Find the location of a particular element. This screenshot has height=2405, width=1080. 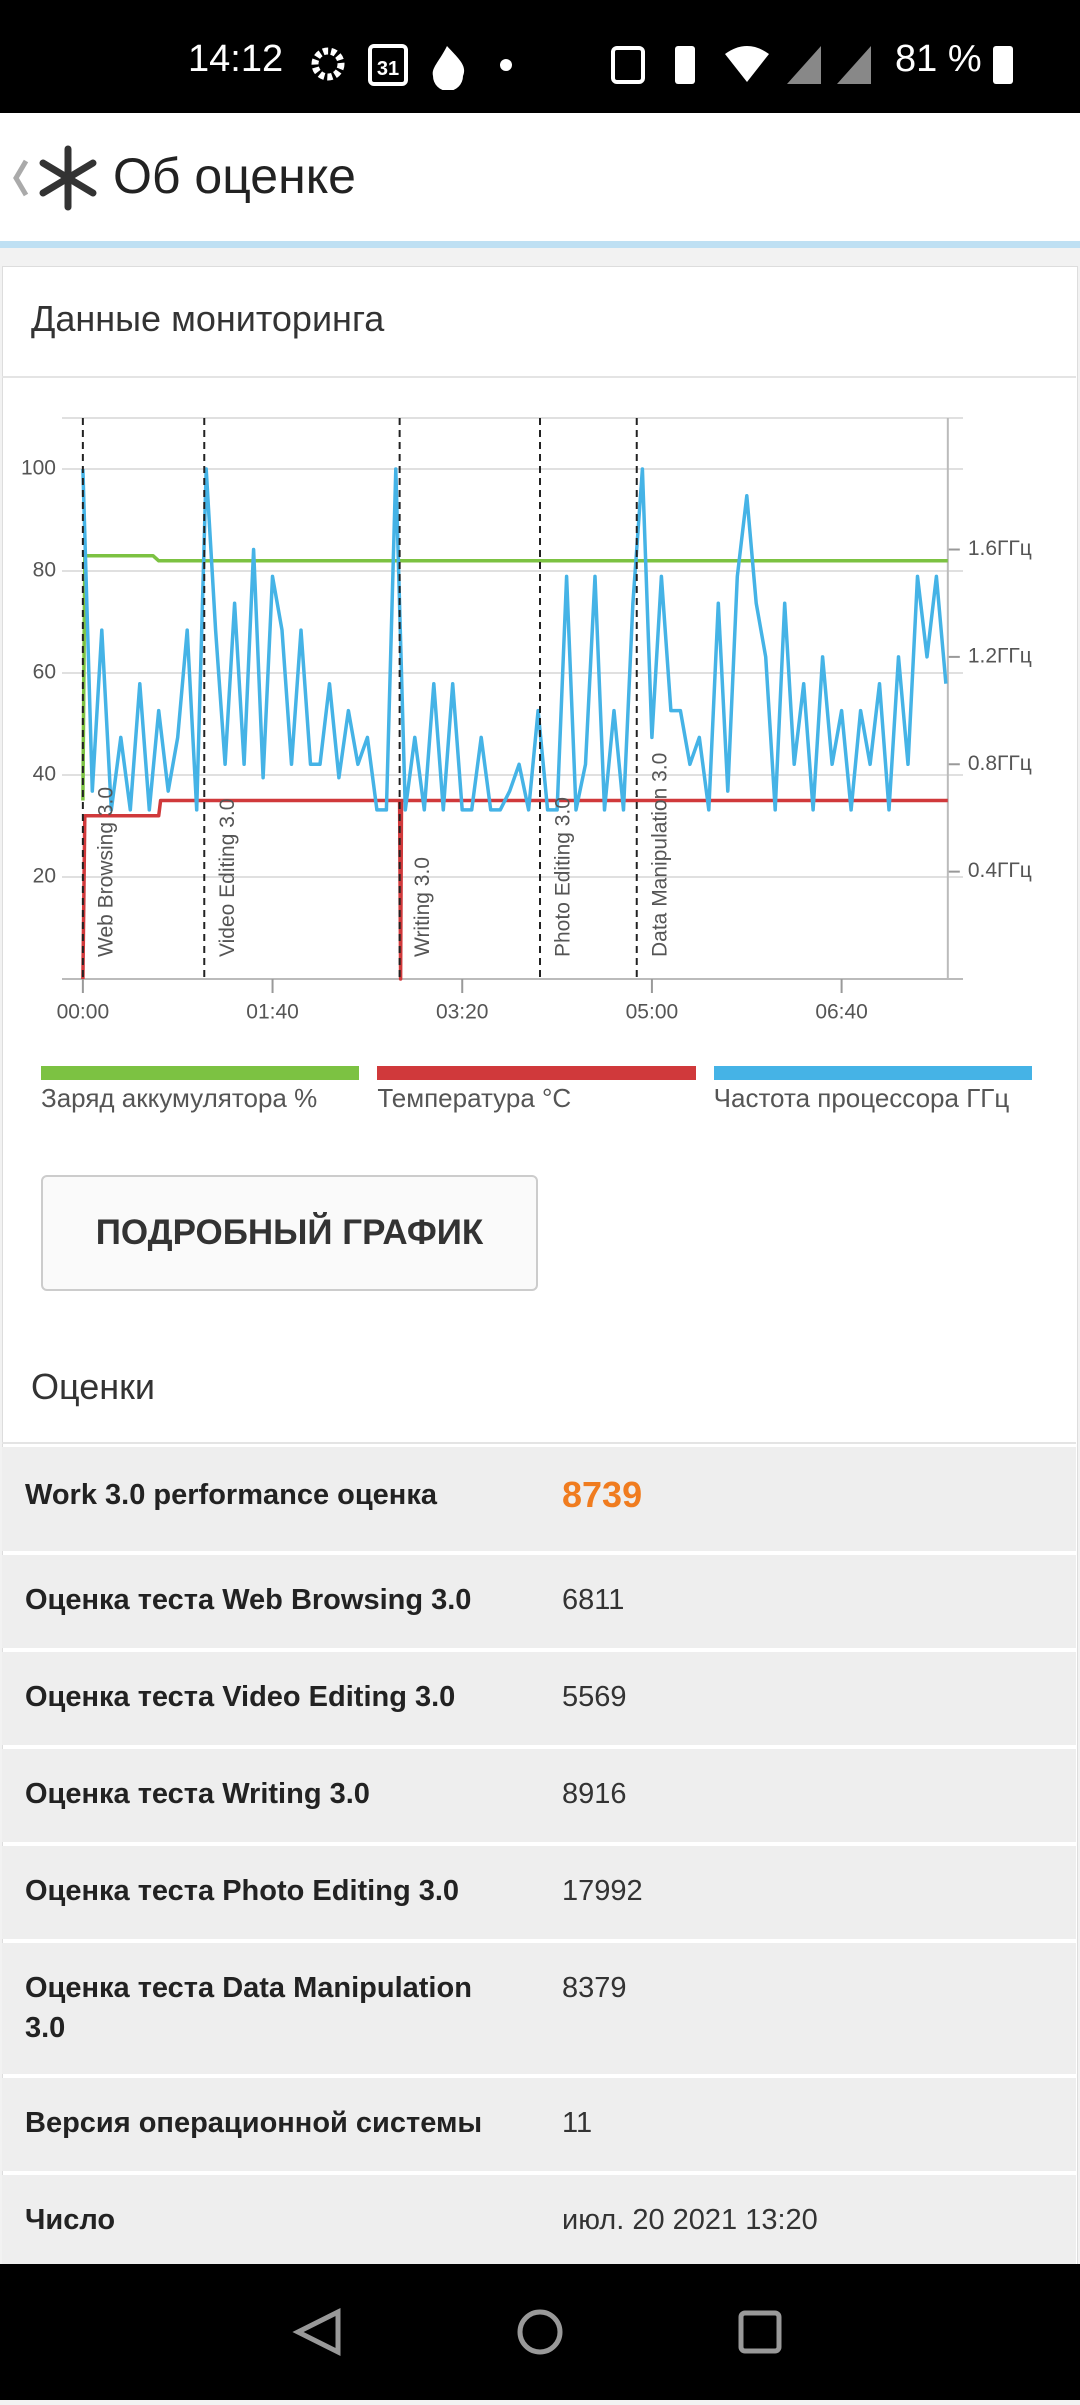

score-label: Оценка теста Web Browsing 3.0 is located at coordinates (248, 1600).